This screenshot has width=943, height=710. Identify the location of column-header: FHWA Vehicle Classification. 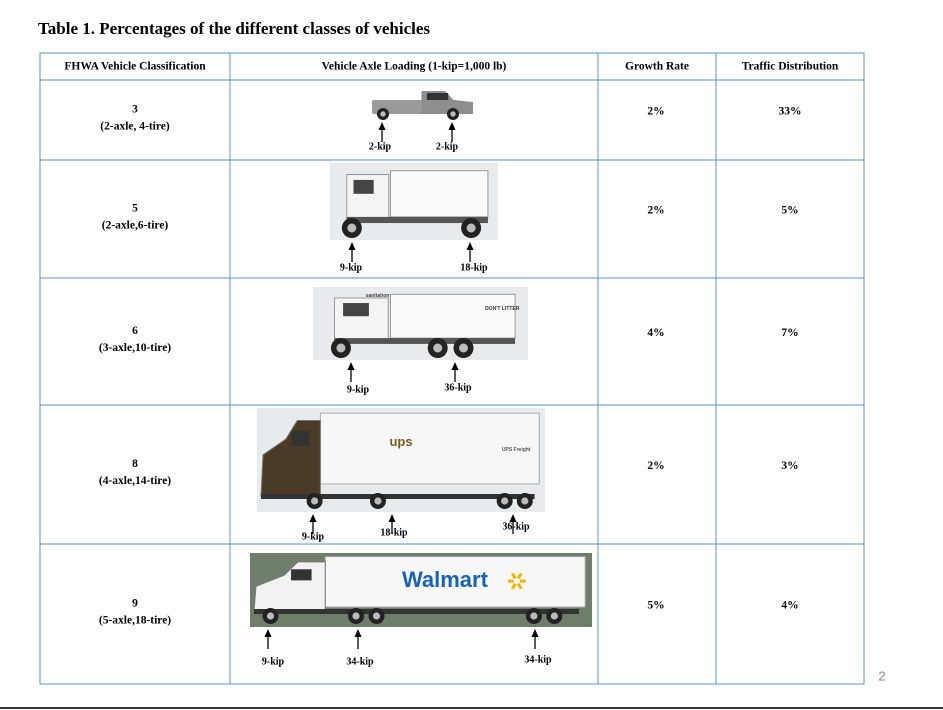
(135, 67).